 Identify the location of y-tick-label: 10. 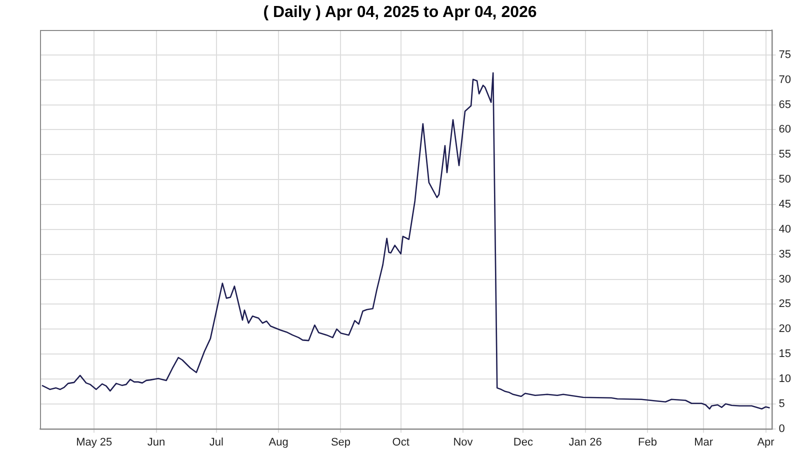
(785, 378).